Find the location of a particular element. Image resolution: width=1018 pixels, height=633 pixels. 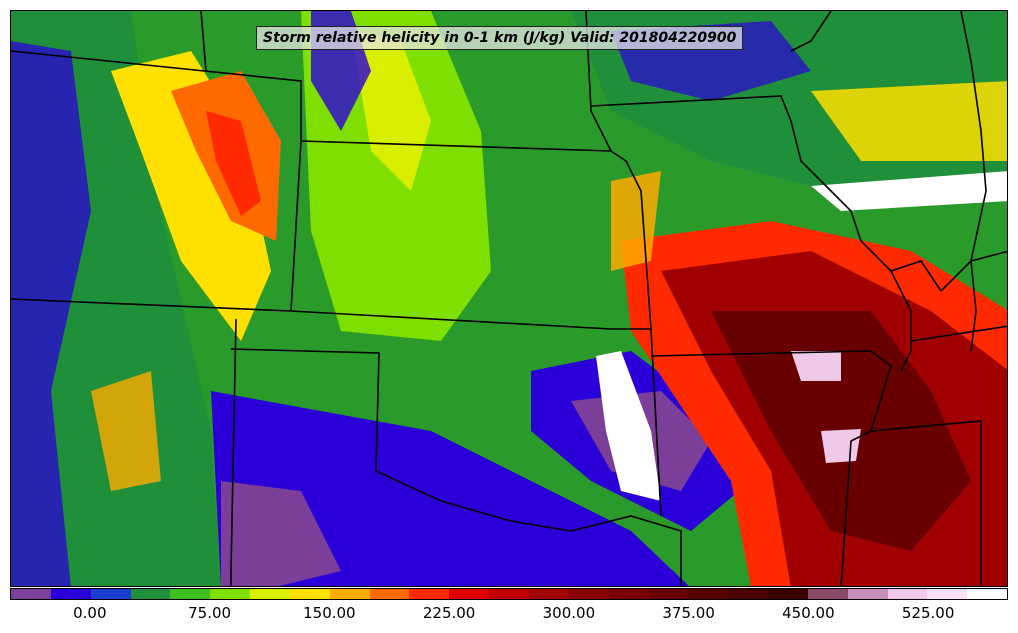

colorbar-tick-label: 375.00 is located at coordinates (688, 613).